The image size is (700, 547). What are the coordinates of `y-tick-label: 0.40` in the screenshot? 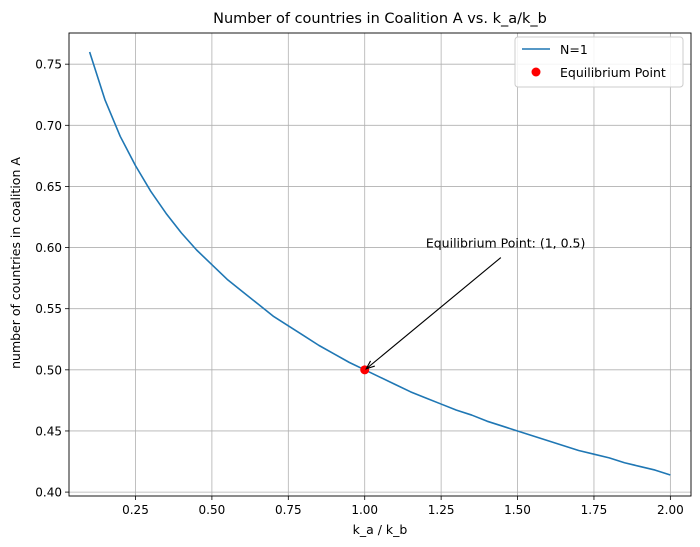 It's located at (48, 493).